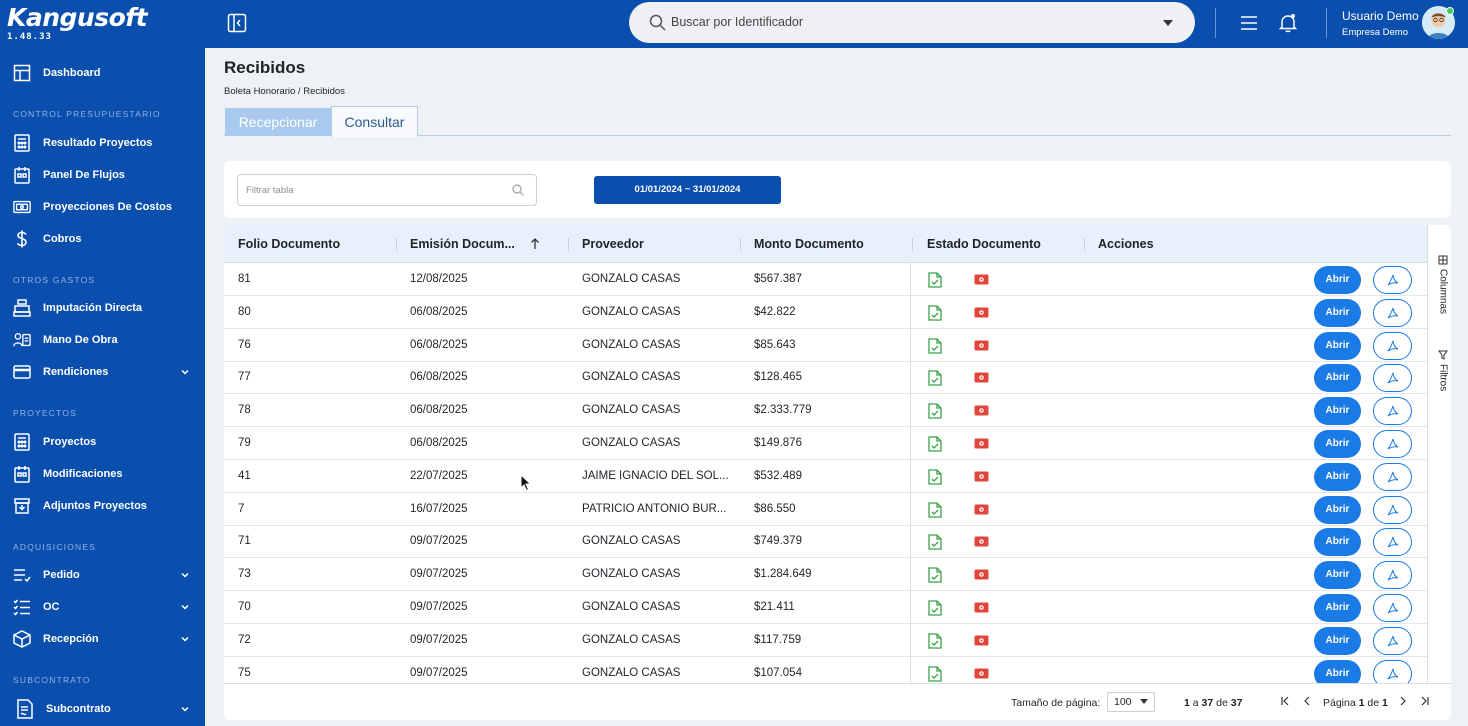 This screenshot has height=726, width=1468. What do you see at coordinates (102, 506) in the screenshot?
I see `sidebar-item-adjuntos-proyectos: Adjuntos Proyectos` at bounding box center [102, 506].